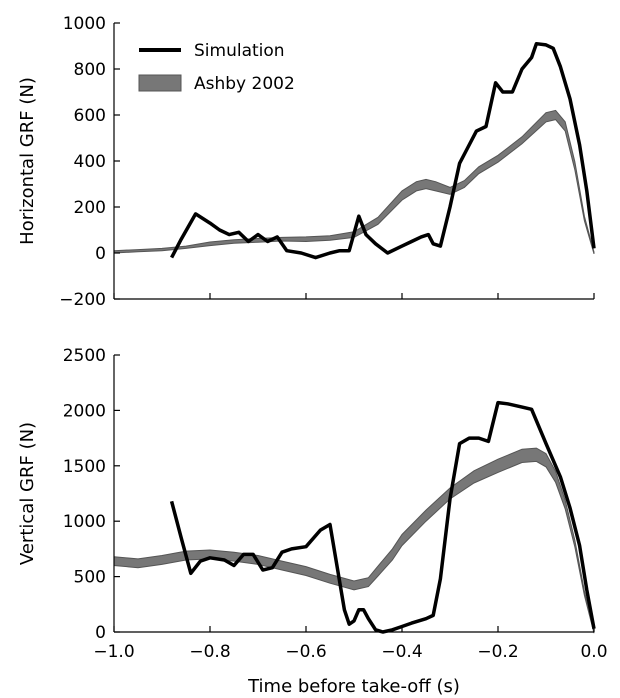  Describe the element at coordinates (497, 652) in the screenshot. I see `x-tick-label: −0.2` at that location.